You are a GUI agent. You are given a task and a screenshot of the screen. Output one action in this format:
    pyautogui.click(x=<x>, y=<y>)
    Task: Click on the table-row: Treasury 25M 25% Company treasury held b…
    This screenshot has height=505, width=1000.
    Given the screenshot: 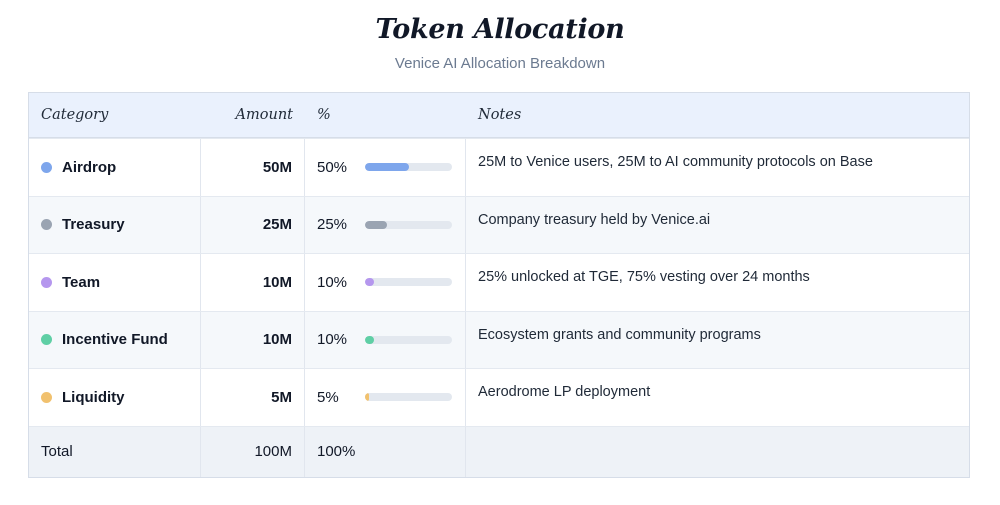 What is the action you would take?
    pyautogui.click(x=499, y=224)
    